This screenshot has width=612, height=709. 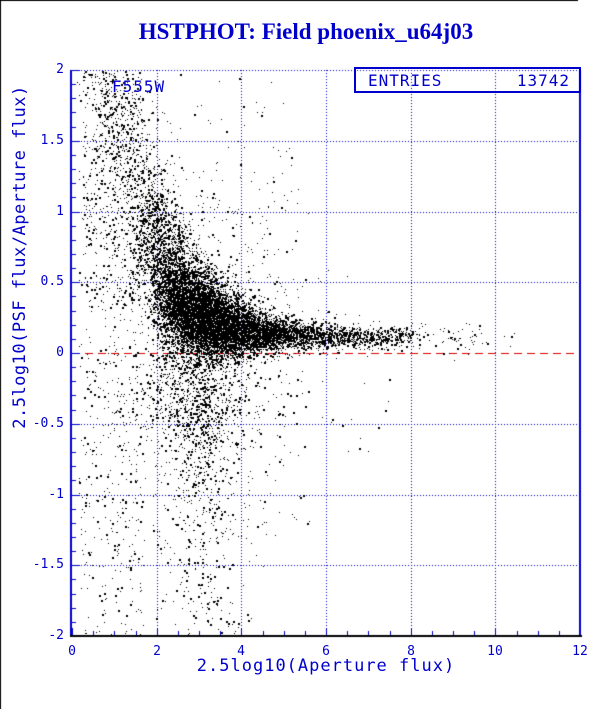 What do you see at coordinates (580, 651) in the screenshot?
I see `x-tick-label: 12` at bounding box center [580, 651].